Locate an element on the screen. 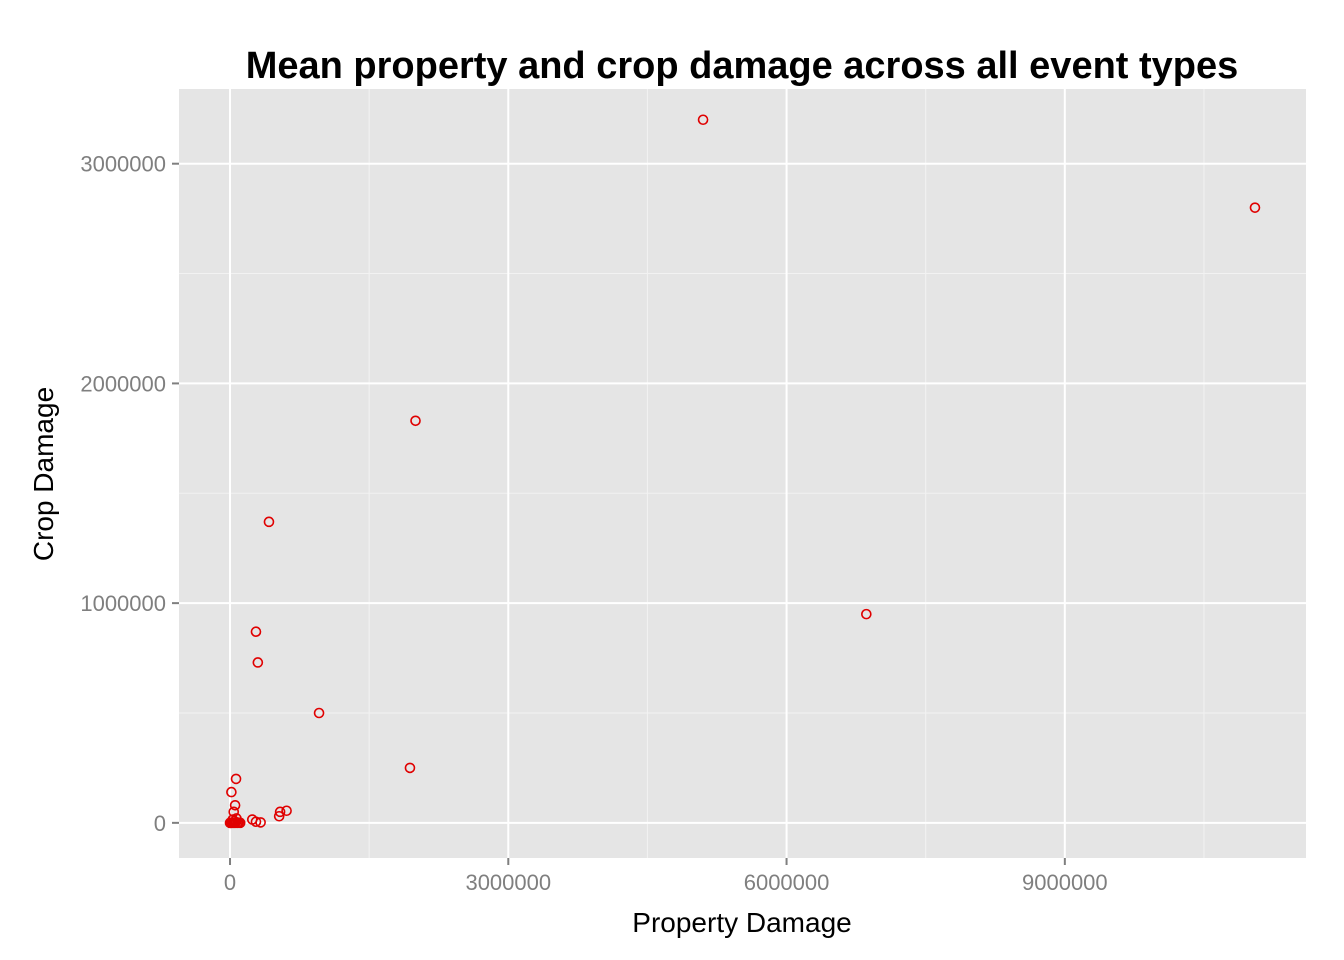  x-axis-title: Property Damage is located at coordinates (741, 922).